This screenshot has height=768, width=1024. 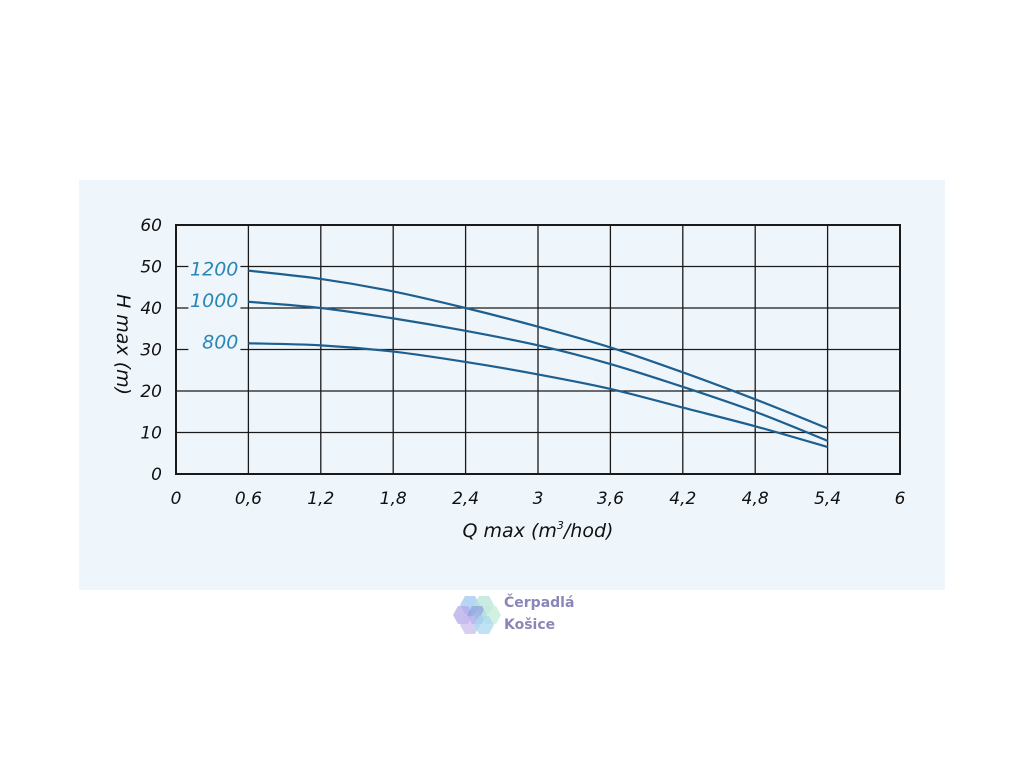 I want to click on y-axis-title: H max (m), so click(x=123, y=344).